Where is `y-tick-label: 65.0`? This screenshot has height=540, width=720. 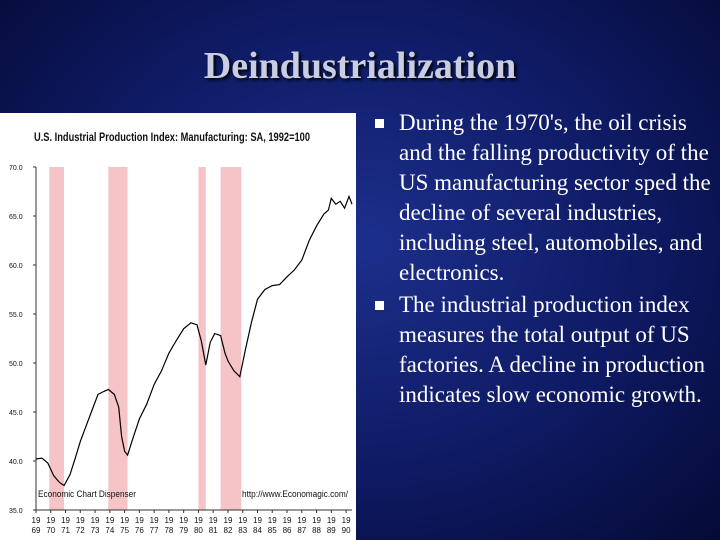 y-tick-label: 65.0 is located at coordinates (16, 217).